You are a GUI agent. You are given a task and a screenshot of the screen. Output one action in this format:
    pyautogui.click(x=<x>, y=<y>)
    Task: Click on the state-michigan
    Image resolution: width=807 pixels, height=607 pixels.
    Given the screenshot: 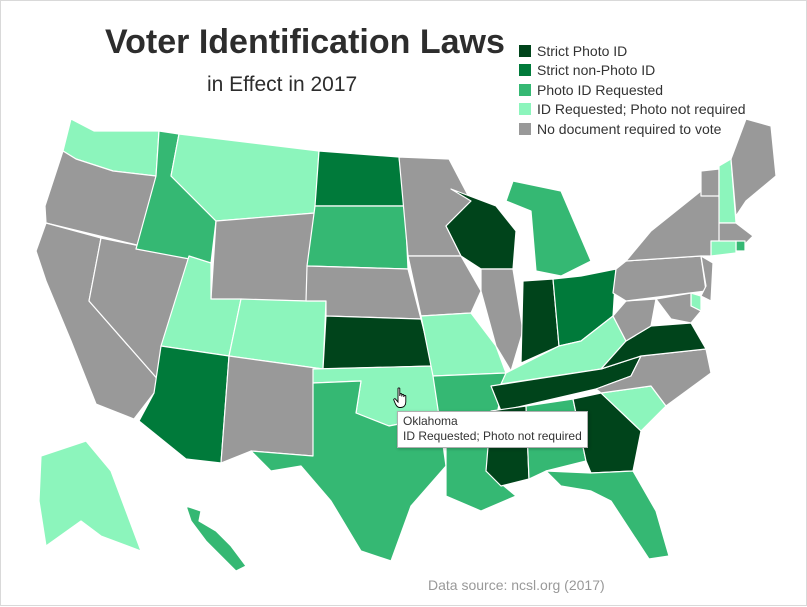 What is the action you would take?
    pyautogui.click(x=548, y=228)
    